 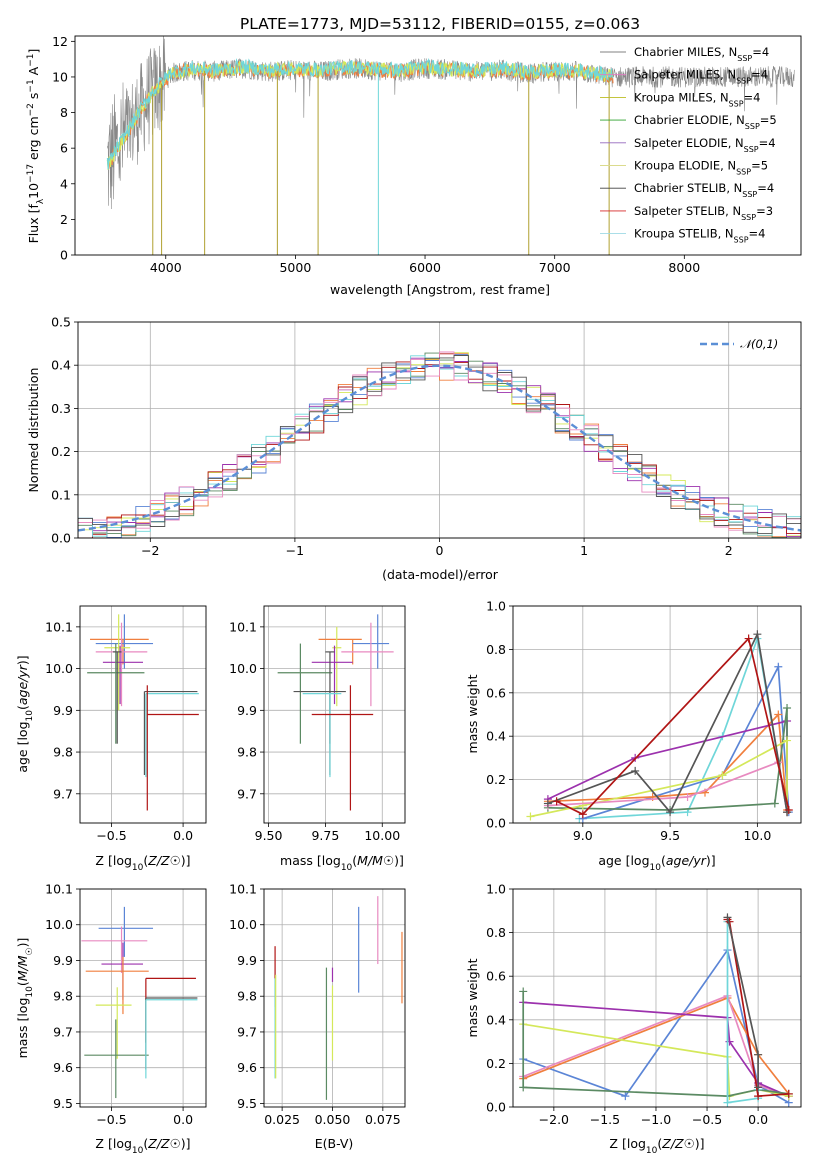 What do you see at coordinates (656, 1045) in the screenshot?
I see `weight-series` at bounding box center [656, 1045].